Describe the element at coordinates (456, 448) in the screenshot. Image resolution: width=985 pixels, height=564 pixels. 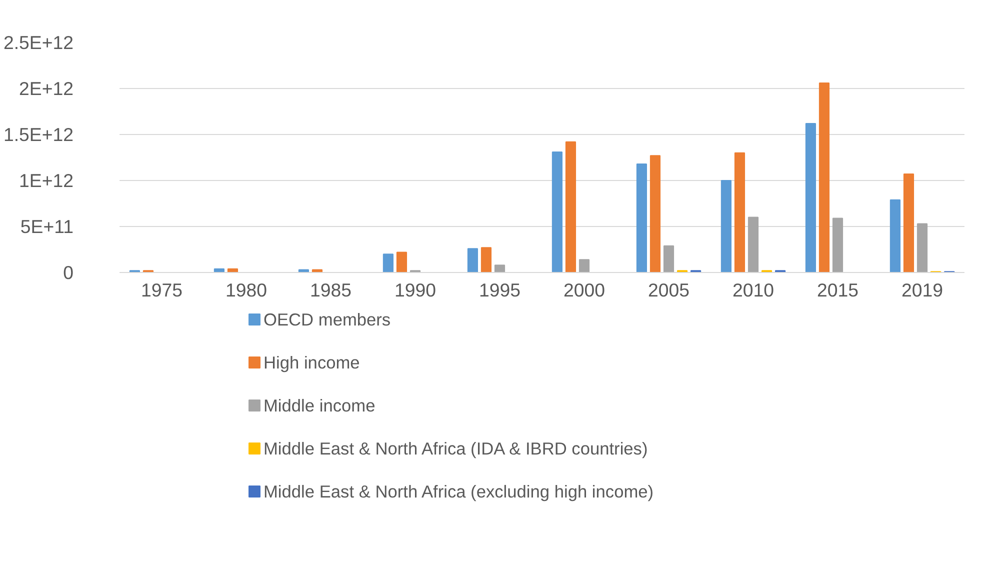
I see `legend-label: Middle East & North Africa (IDA & IBRD countries)` at that location.